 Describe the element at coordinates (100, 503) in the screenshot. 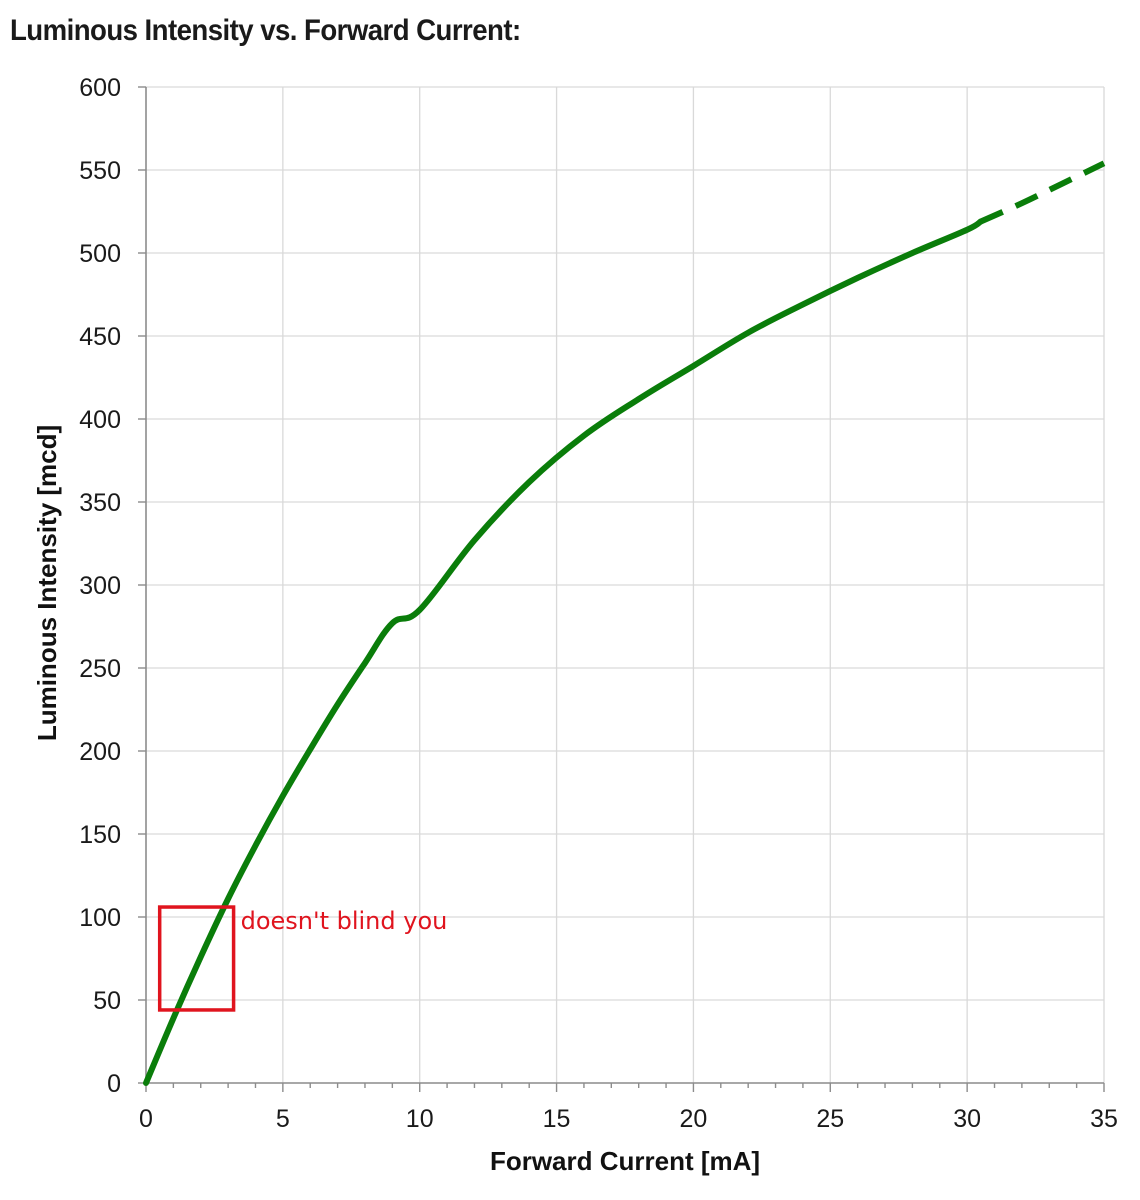

I see `y-tick-label: 350` at that location.